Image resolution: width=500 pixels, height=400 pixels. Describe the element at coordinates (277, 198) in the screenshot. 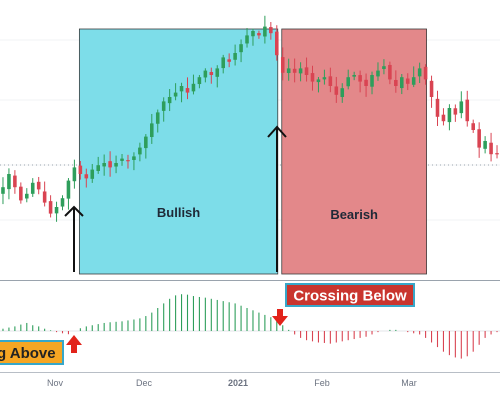

I see `entry-arrow-down` at that location.